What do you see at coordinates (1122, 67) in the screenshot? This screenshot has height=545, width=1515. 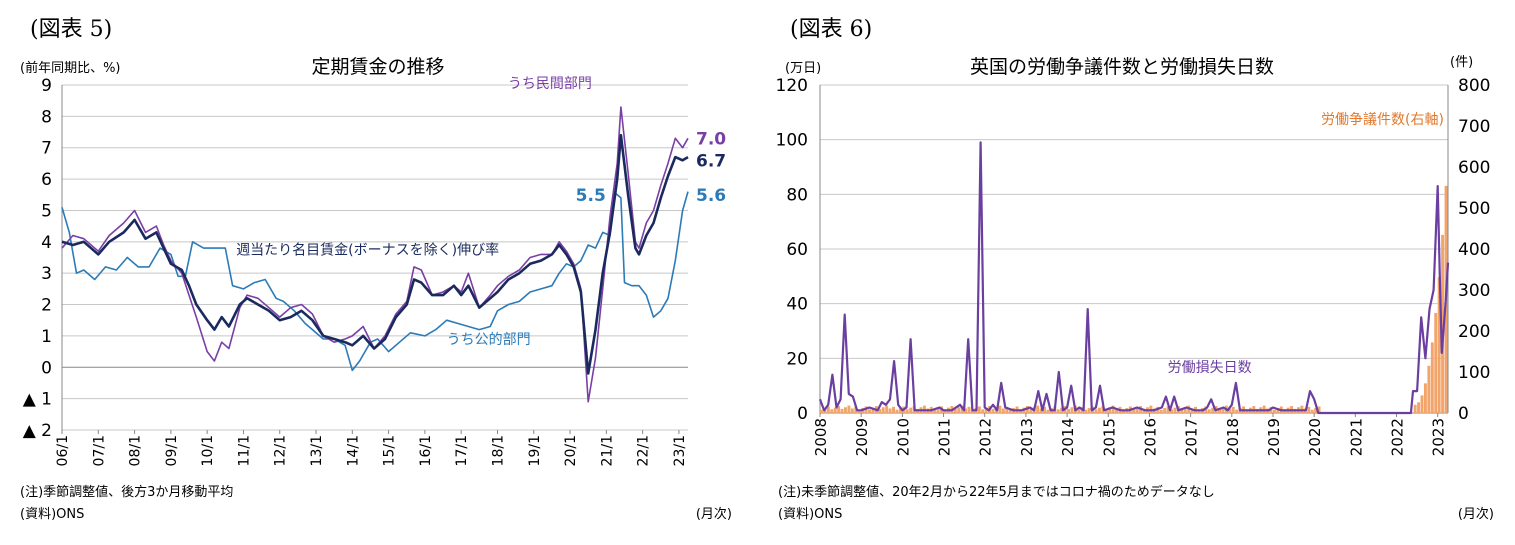 I see `right-chart-title: 英国の労働争議件数と労働損失日数` at bounding box center [1122, 67].